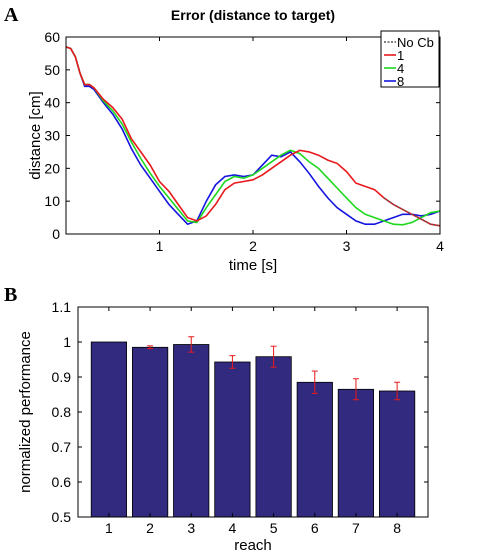 The height and width of the screenshot is (554, 487). What do you see at coordinates (62, 447) in the screenshot?
I see `y-tick-label: 0.7` at bounding box center [62, 447].